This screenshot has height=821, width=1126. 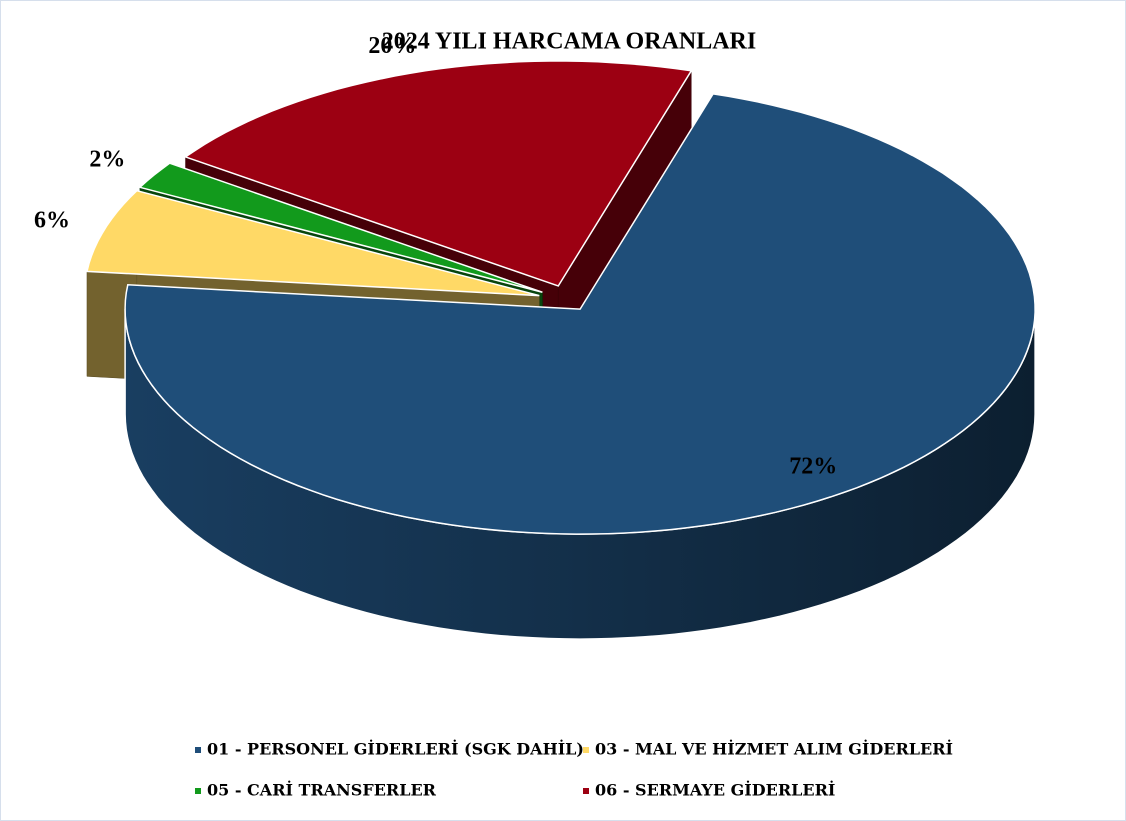 I want to click on value-label: 6%, so click(x=52, y=220).